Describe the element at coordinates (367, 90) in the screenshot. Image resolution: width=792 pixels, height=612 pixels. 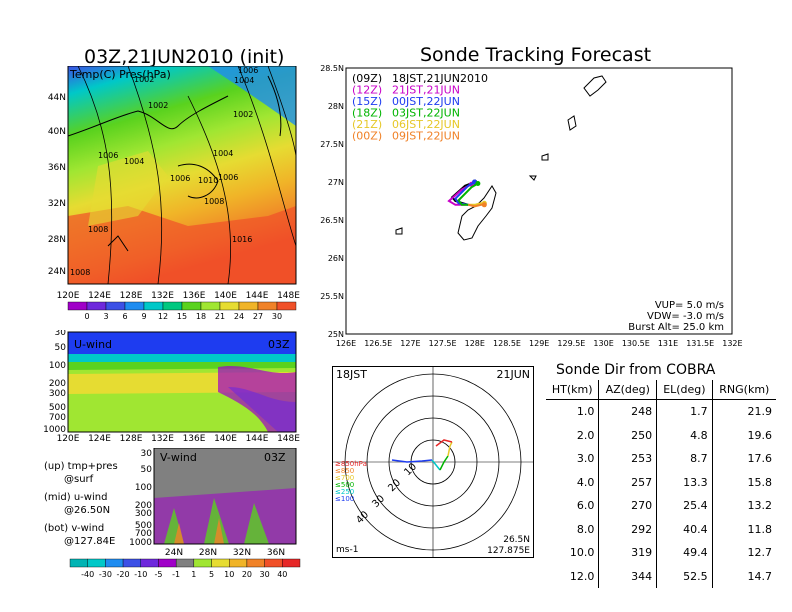
I see `legend-code: (12Z)` at that location.